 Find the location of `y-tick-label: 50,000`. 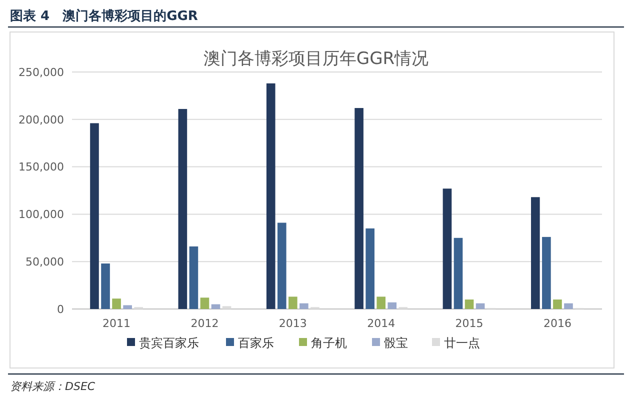

y-tick-label: 50,000 is located at coordinates (45, 261).